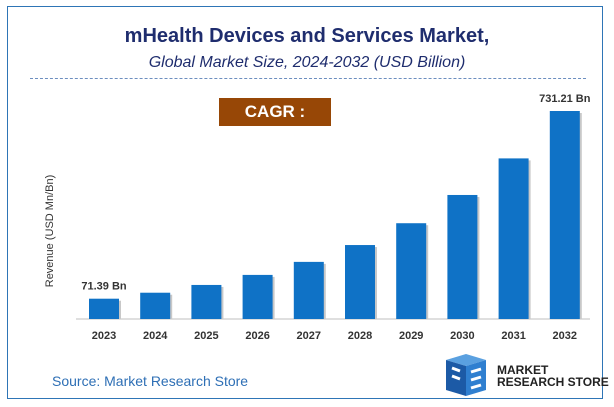  What do you see at coordinates (308, 78) in the screenshot?
I see `title-divider` at bounding box center [308, 78].